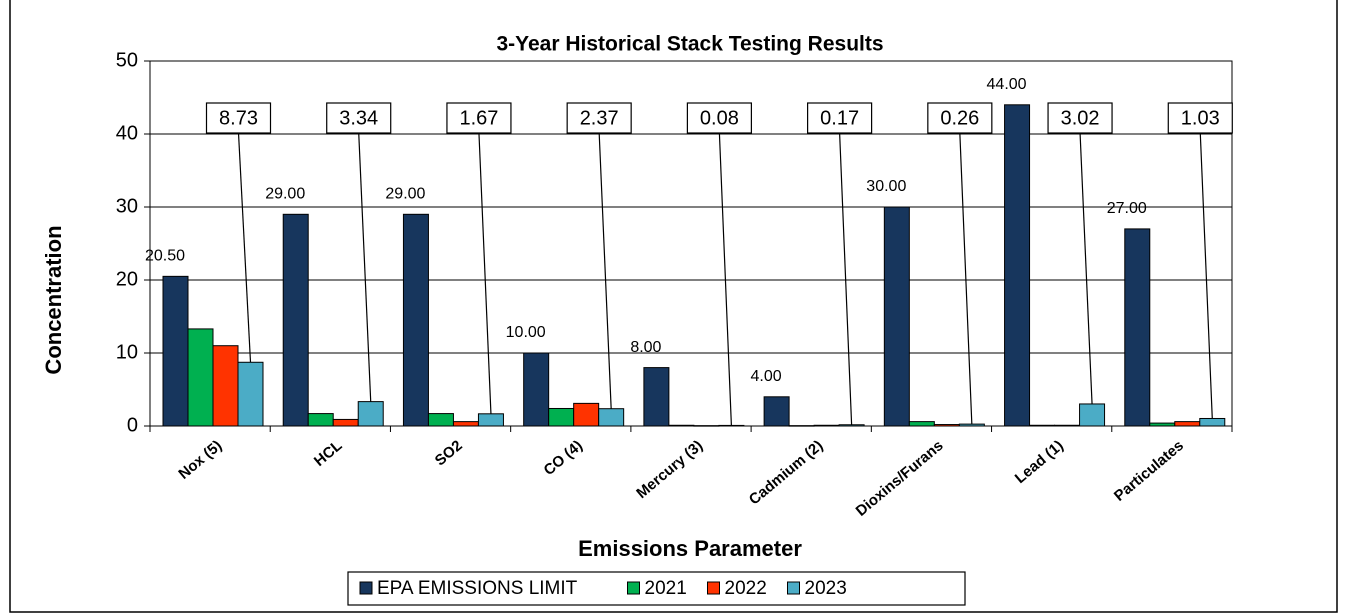  Describe the element at coordinates (1127, 208) in the screenshot. I see `data-label: 27.00` at that location.